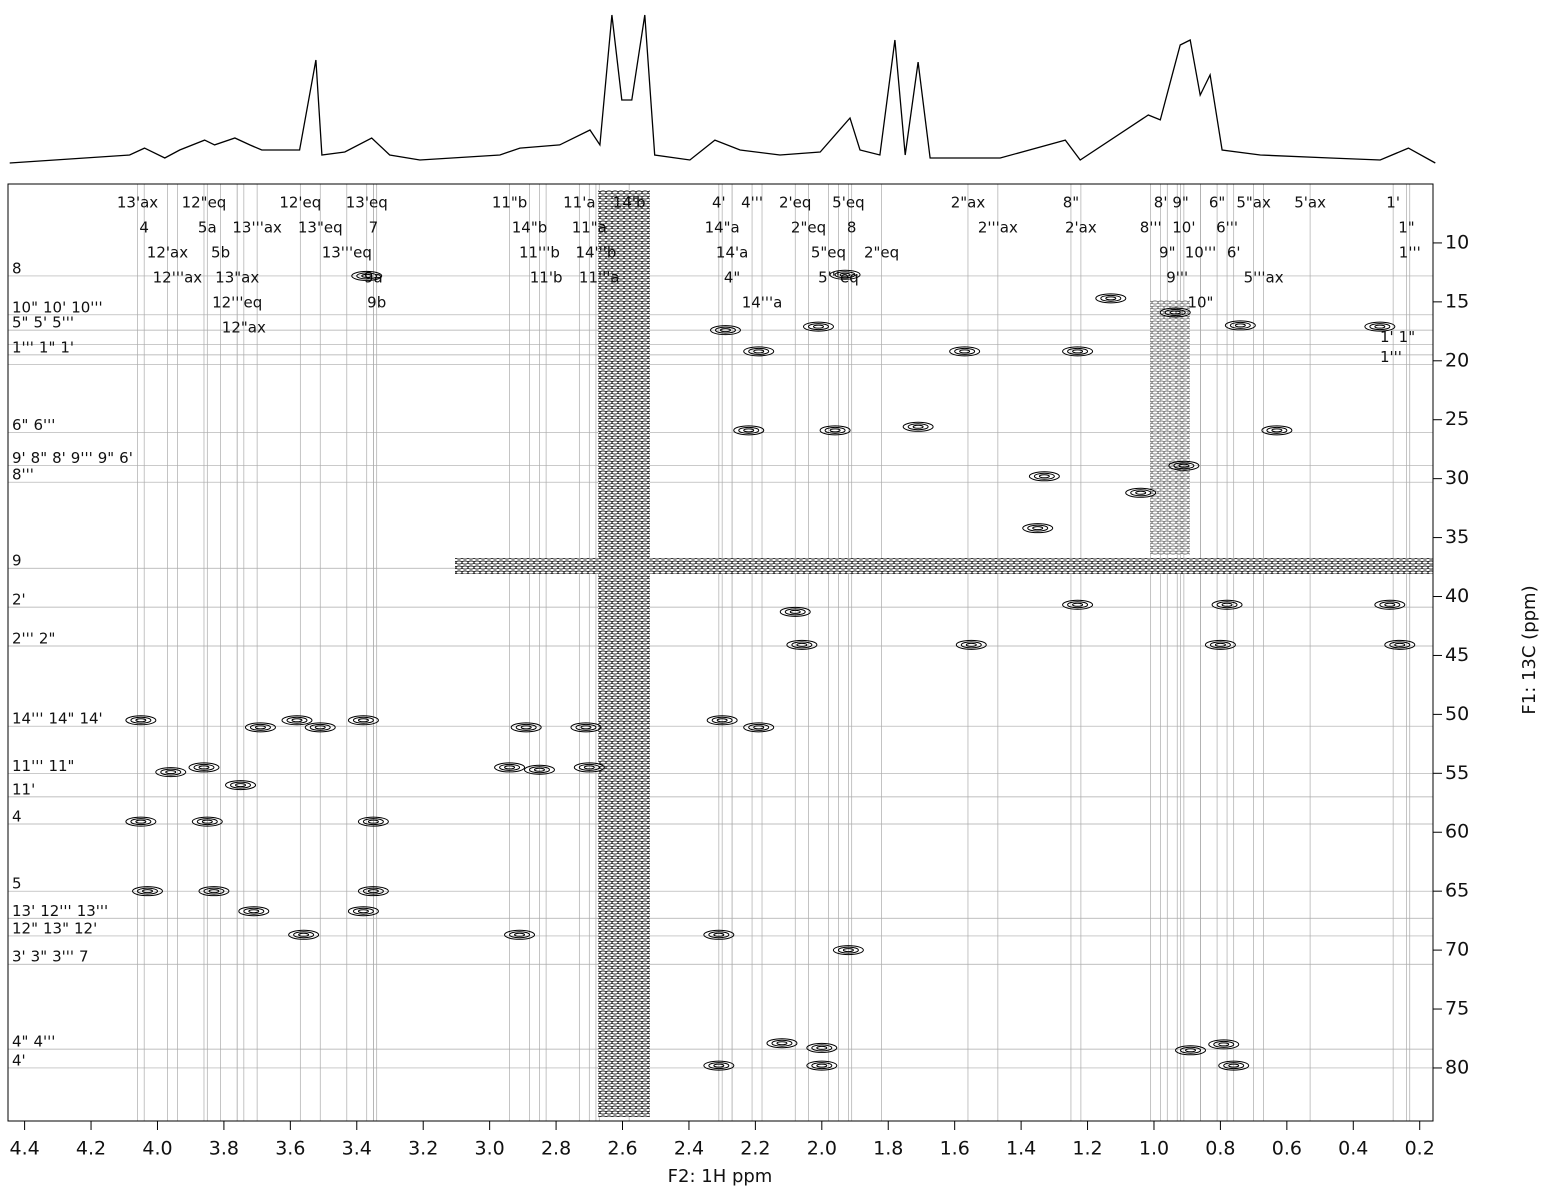 This screenshot has width=1547, height=1189. What do you see at coordinates (1420, 1149) in the screenshot?
I see `x-tick-label: 0.2` at bounding box center [1420, 1149].